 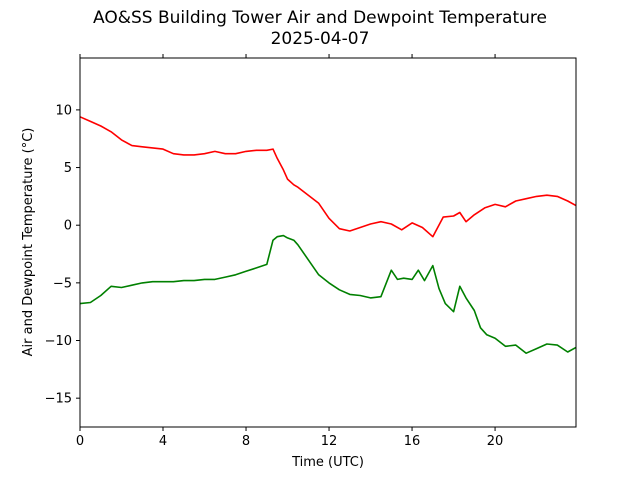 What do you see at coordinates (58, 399) in the screenshot?
I see `y-tick-label: −15` at bounding box center [58, 399].